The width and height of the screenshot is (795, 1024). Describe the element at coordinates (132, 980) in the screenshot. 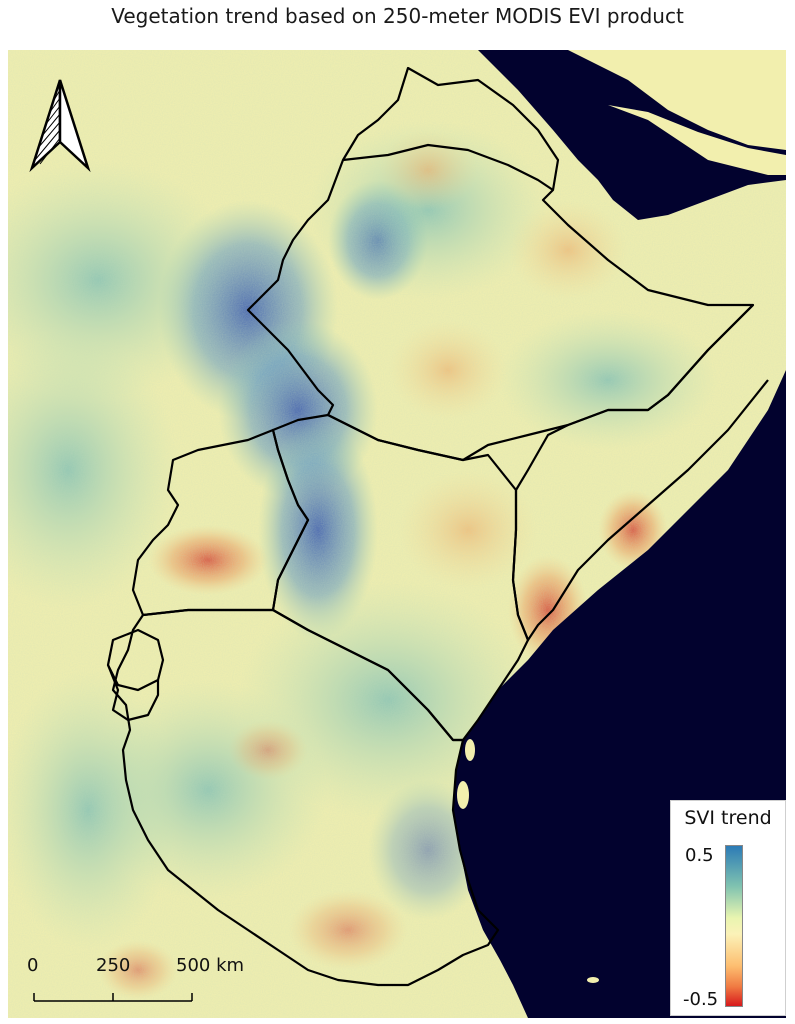

I see `scale-bar: 0 250 500 km` at that location.